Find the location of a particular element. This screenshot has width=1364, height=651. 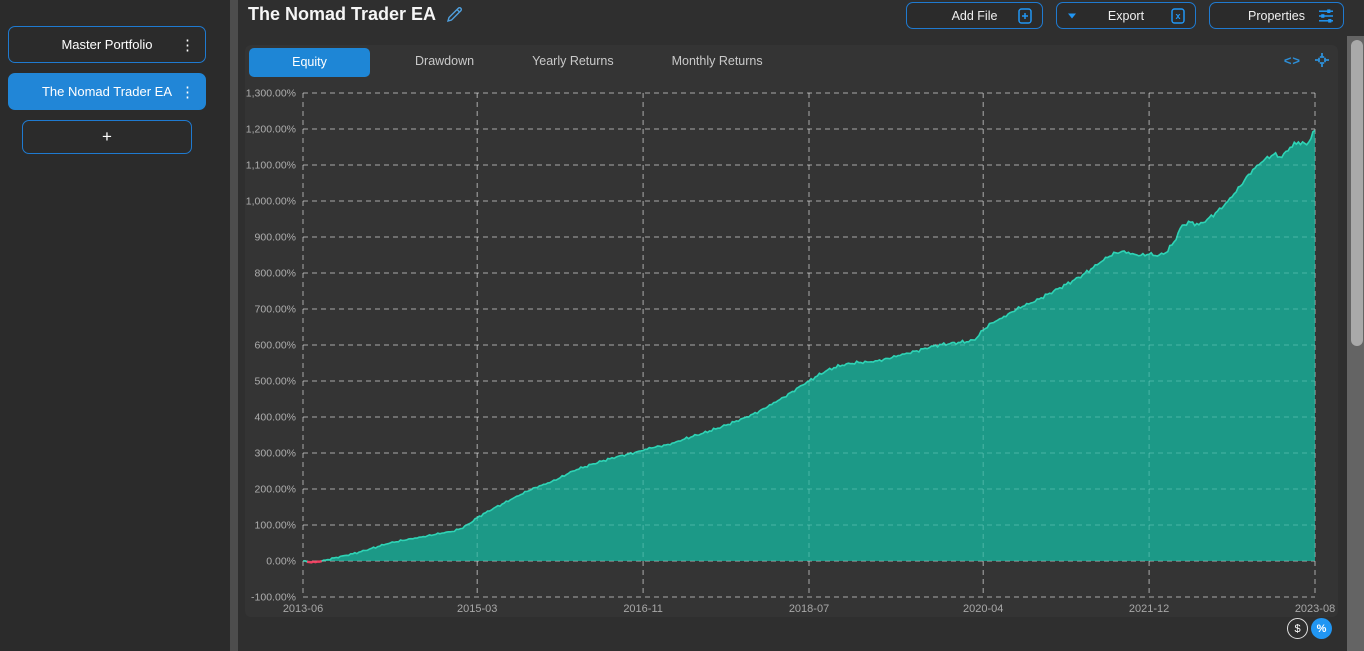

svg-text: 2018-07 is located at coordinates (809, 609).